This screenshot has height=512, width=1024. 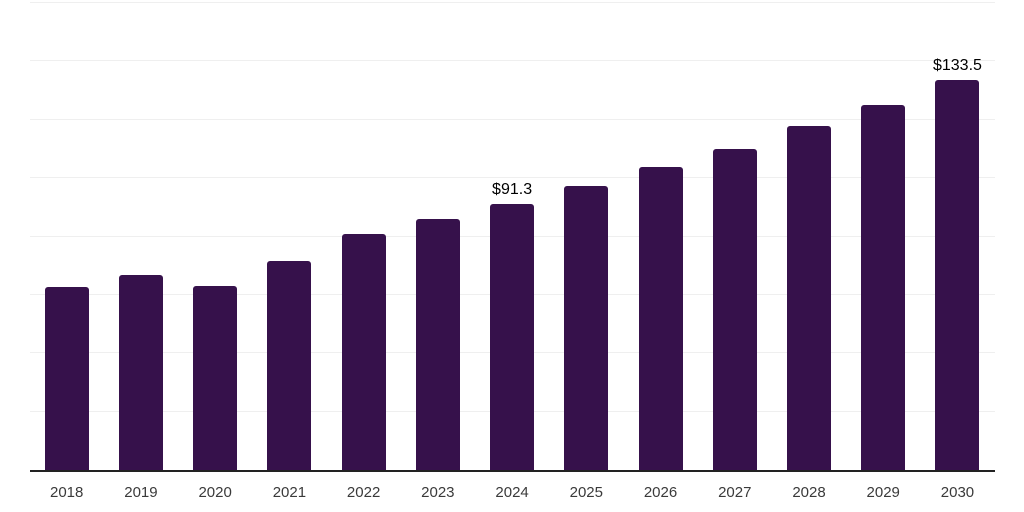 What do you see at coordinates (140, 372) in the screenshot?
I see `bar-2019` at bounding box center [140, 372].